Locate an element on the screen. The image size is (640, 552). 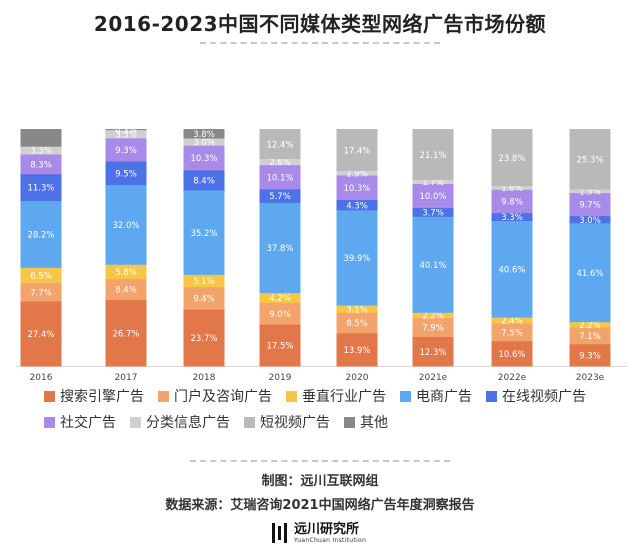
legend-label: 社交广告 is located at coordinates (88, 423).